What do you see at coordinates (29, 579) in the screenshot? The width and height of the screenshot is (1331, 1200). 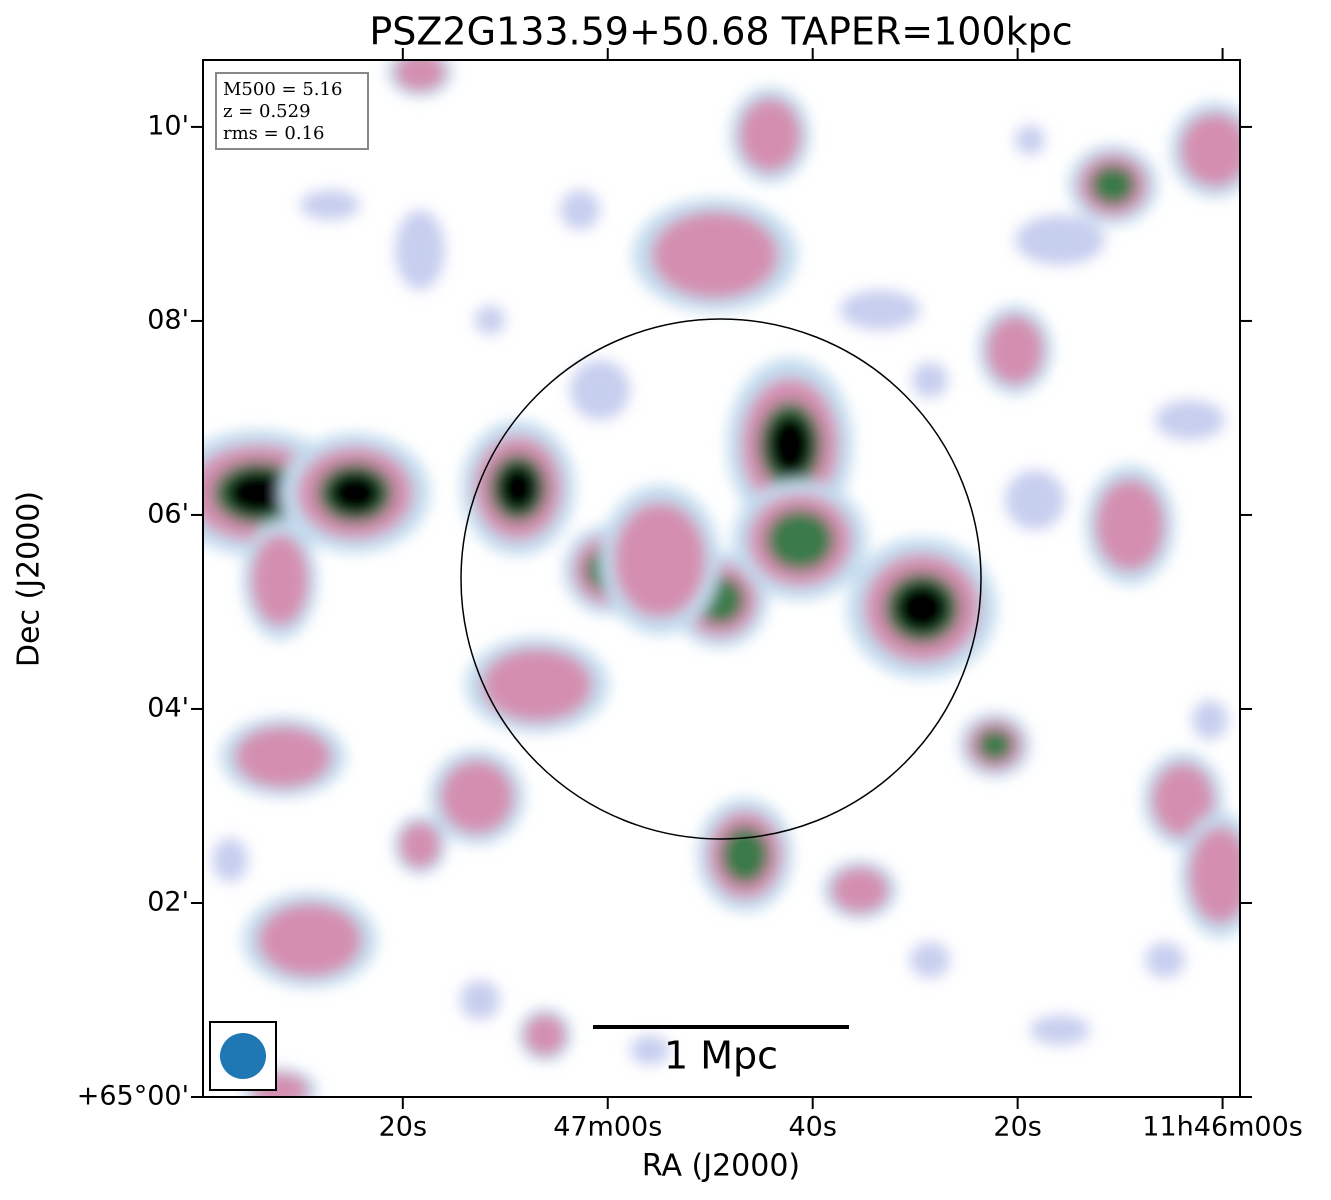 I see `y-axis-label: Dec (J2000)` at bounding box center [29, 579].